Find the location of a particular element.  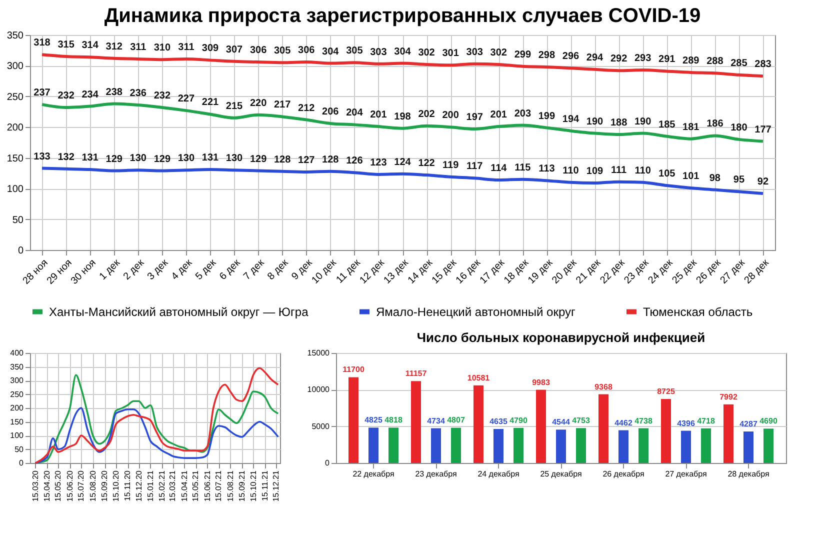

x-tick-label: 15.05.20 is located at coordinates (58, 486).